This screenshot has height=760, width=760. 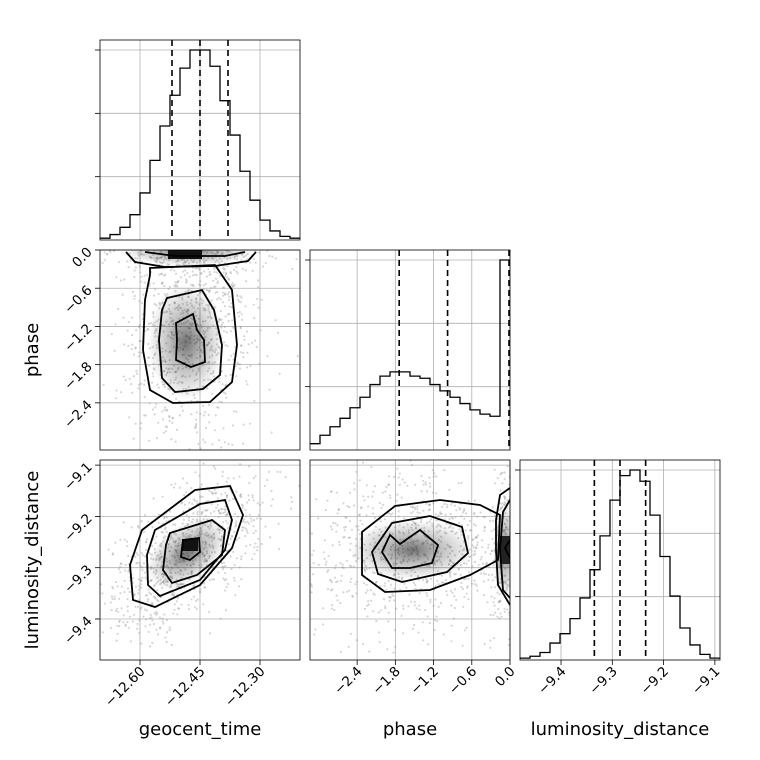 I want to click on ylabel-phase: phase, so click(x=32, y=350).